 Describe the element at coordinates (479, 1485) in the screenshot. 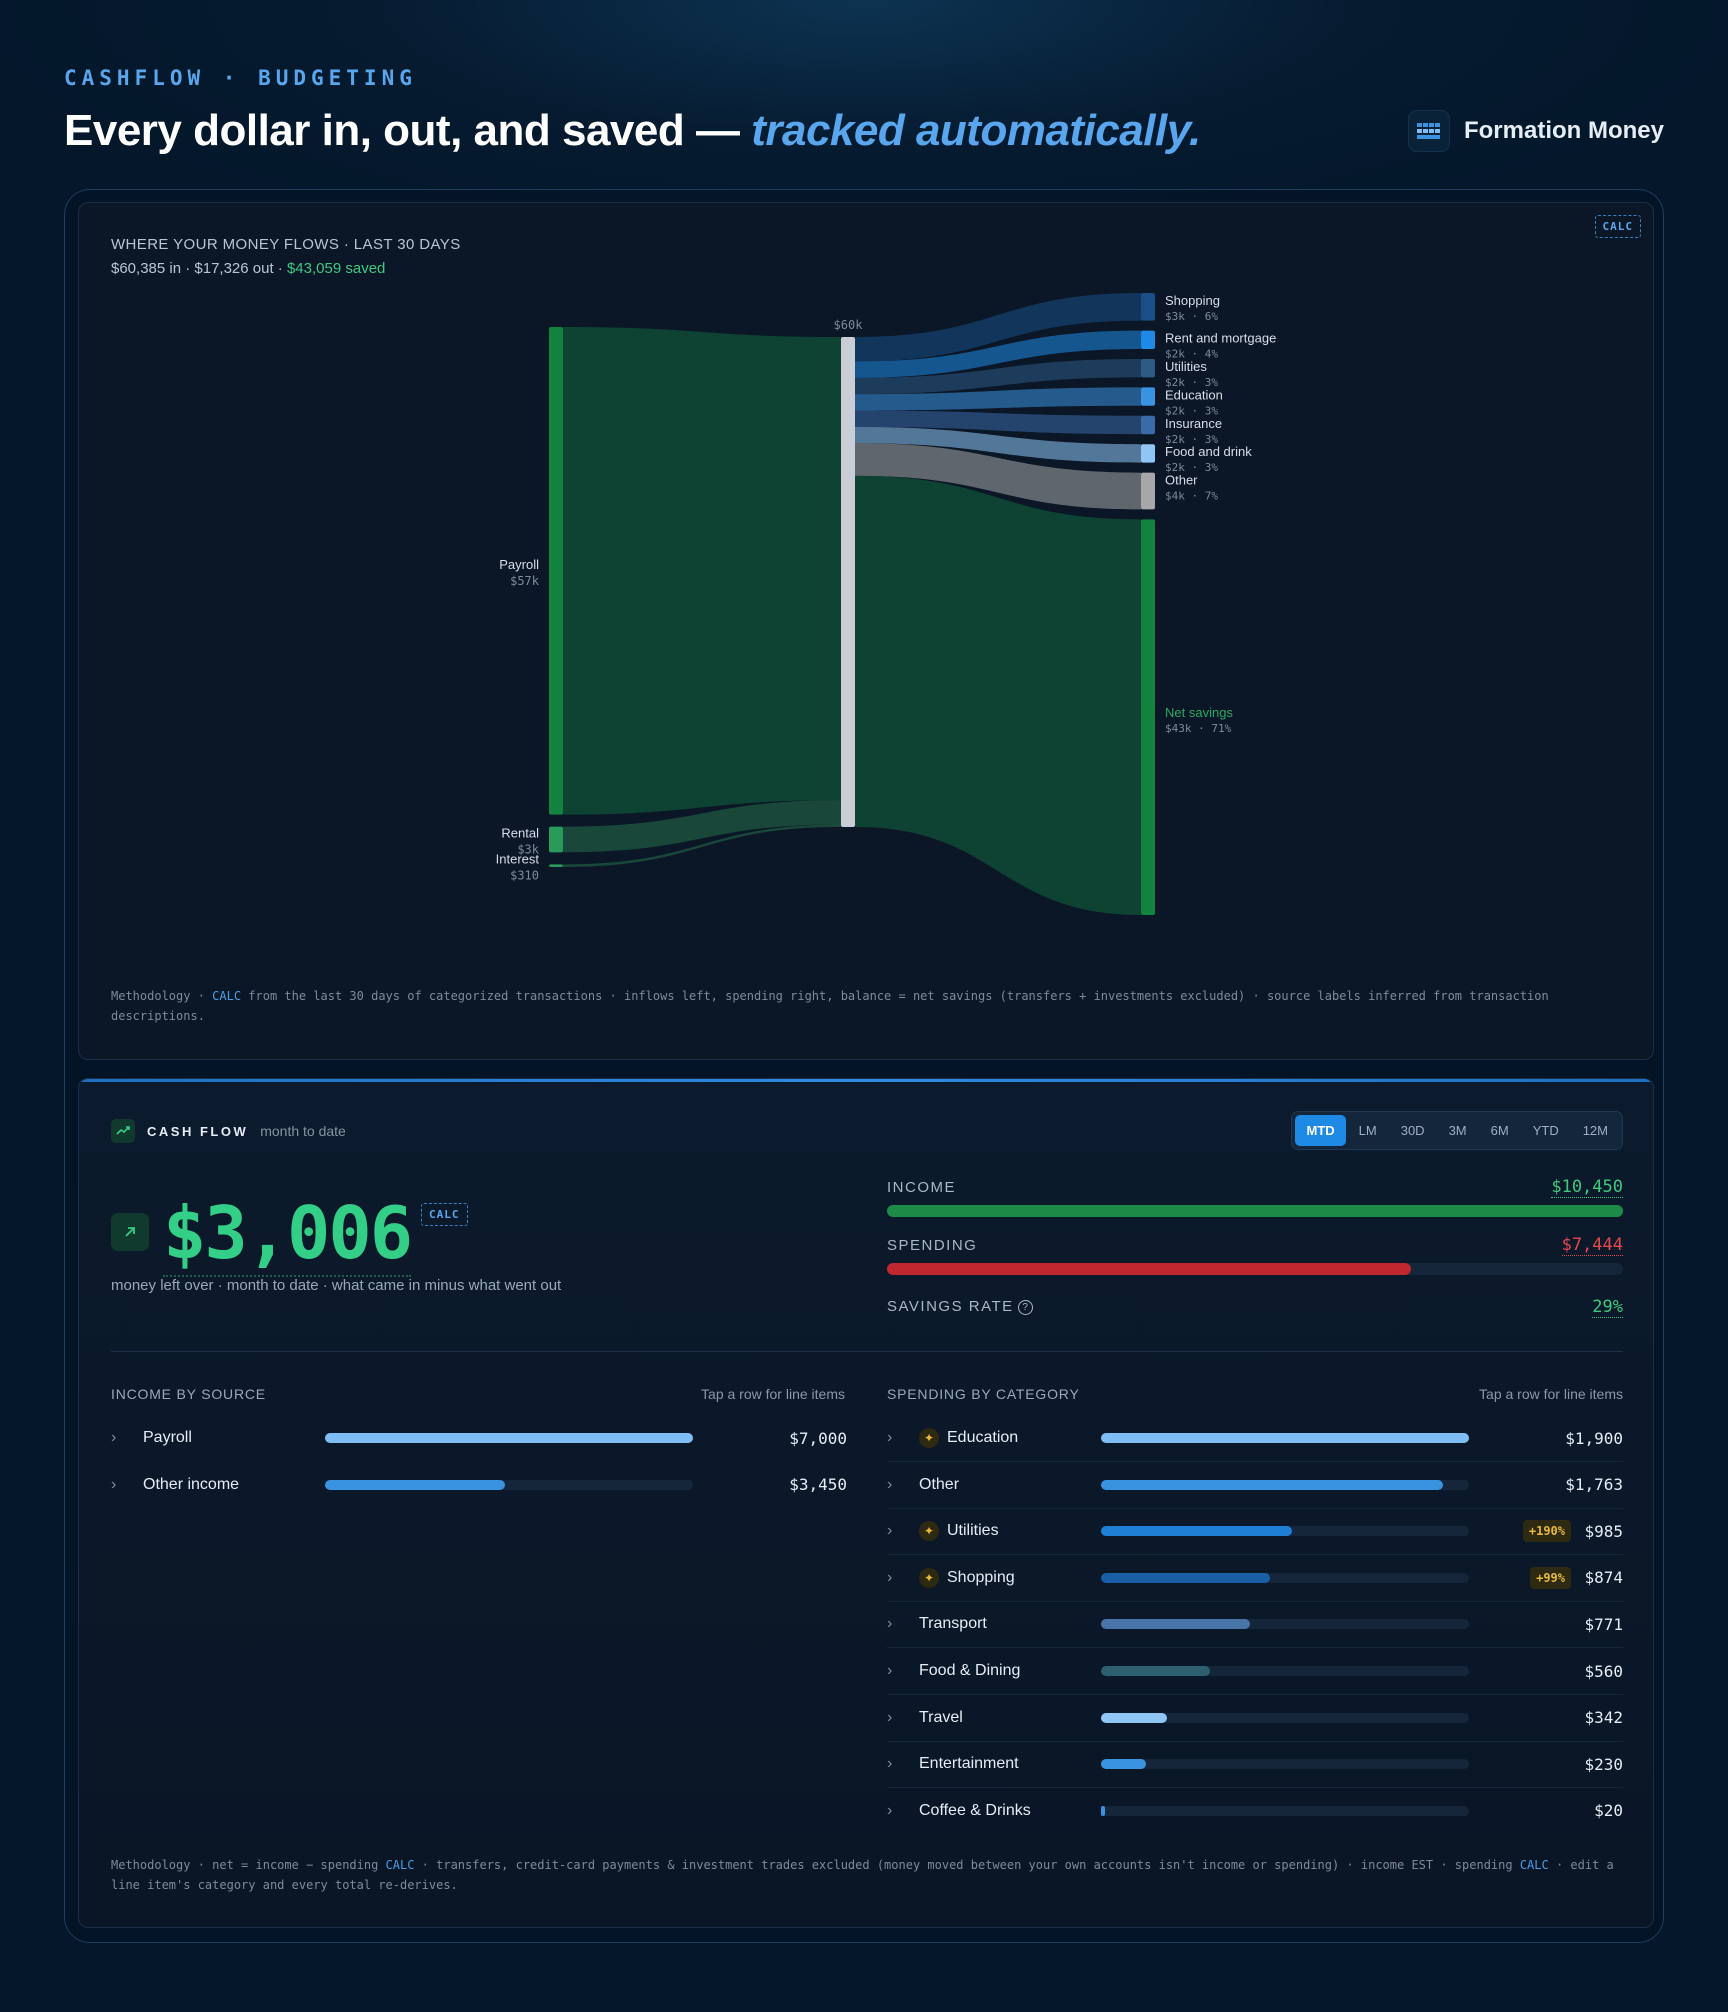

I see `category-row: › Other income $3,450` at that location.